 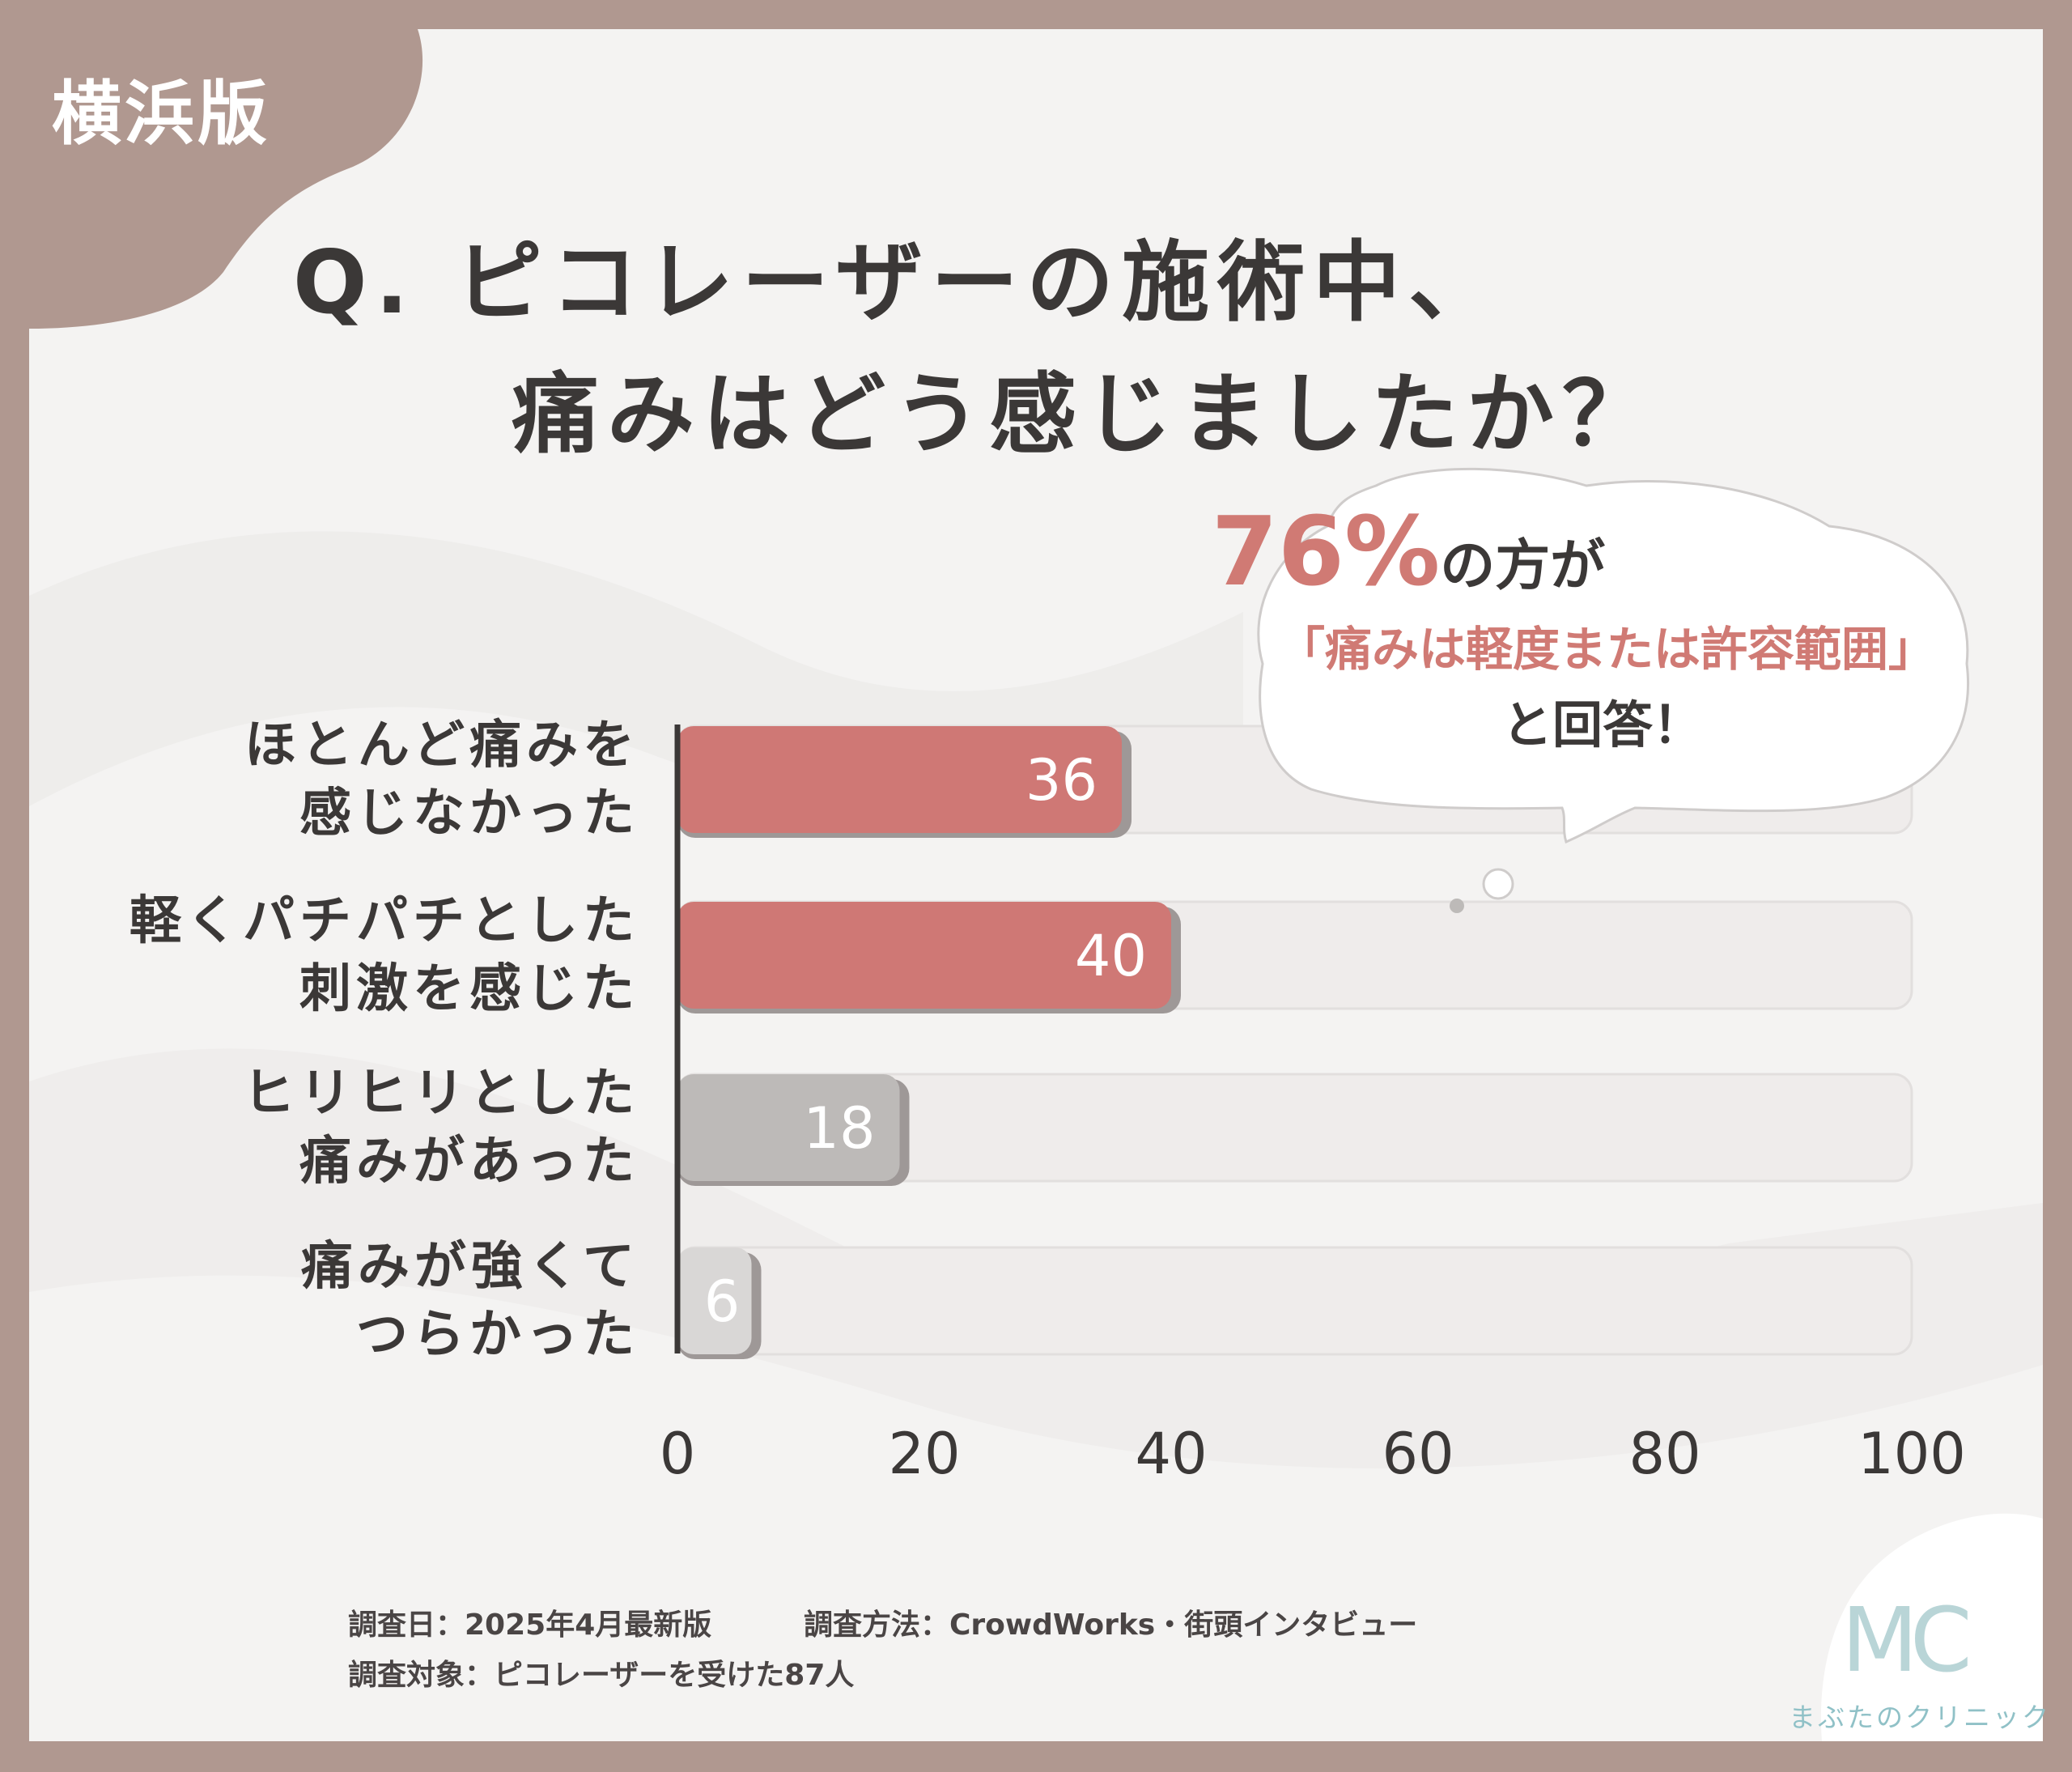 I want to click on x-tick-label-1: 20, so click(x=924, y=1454).